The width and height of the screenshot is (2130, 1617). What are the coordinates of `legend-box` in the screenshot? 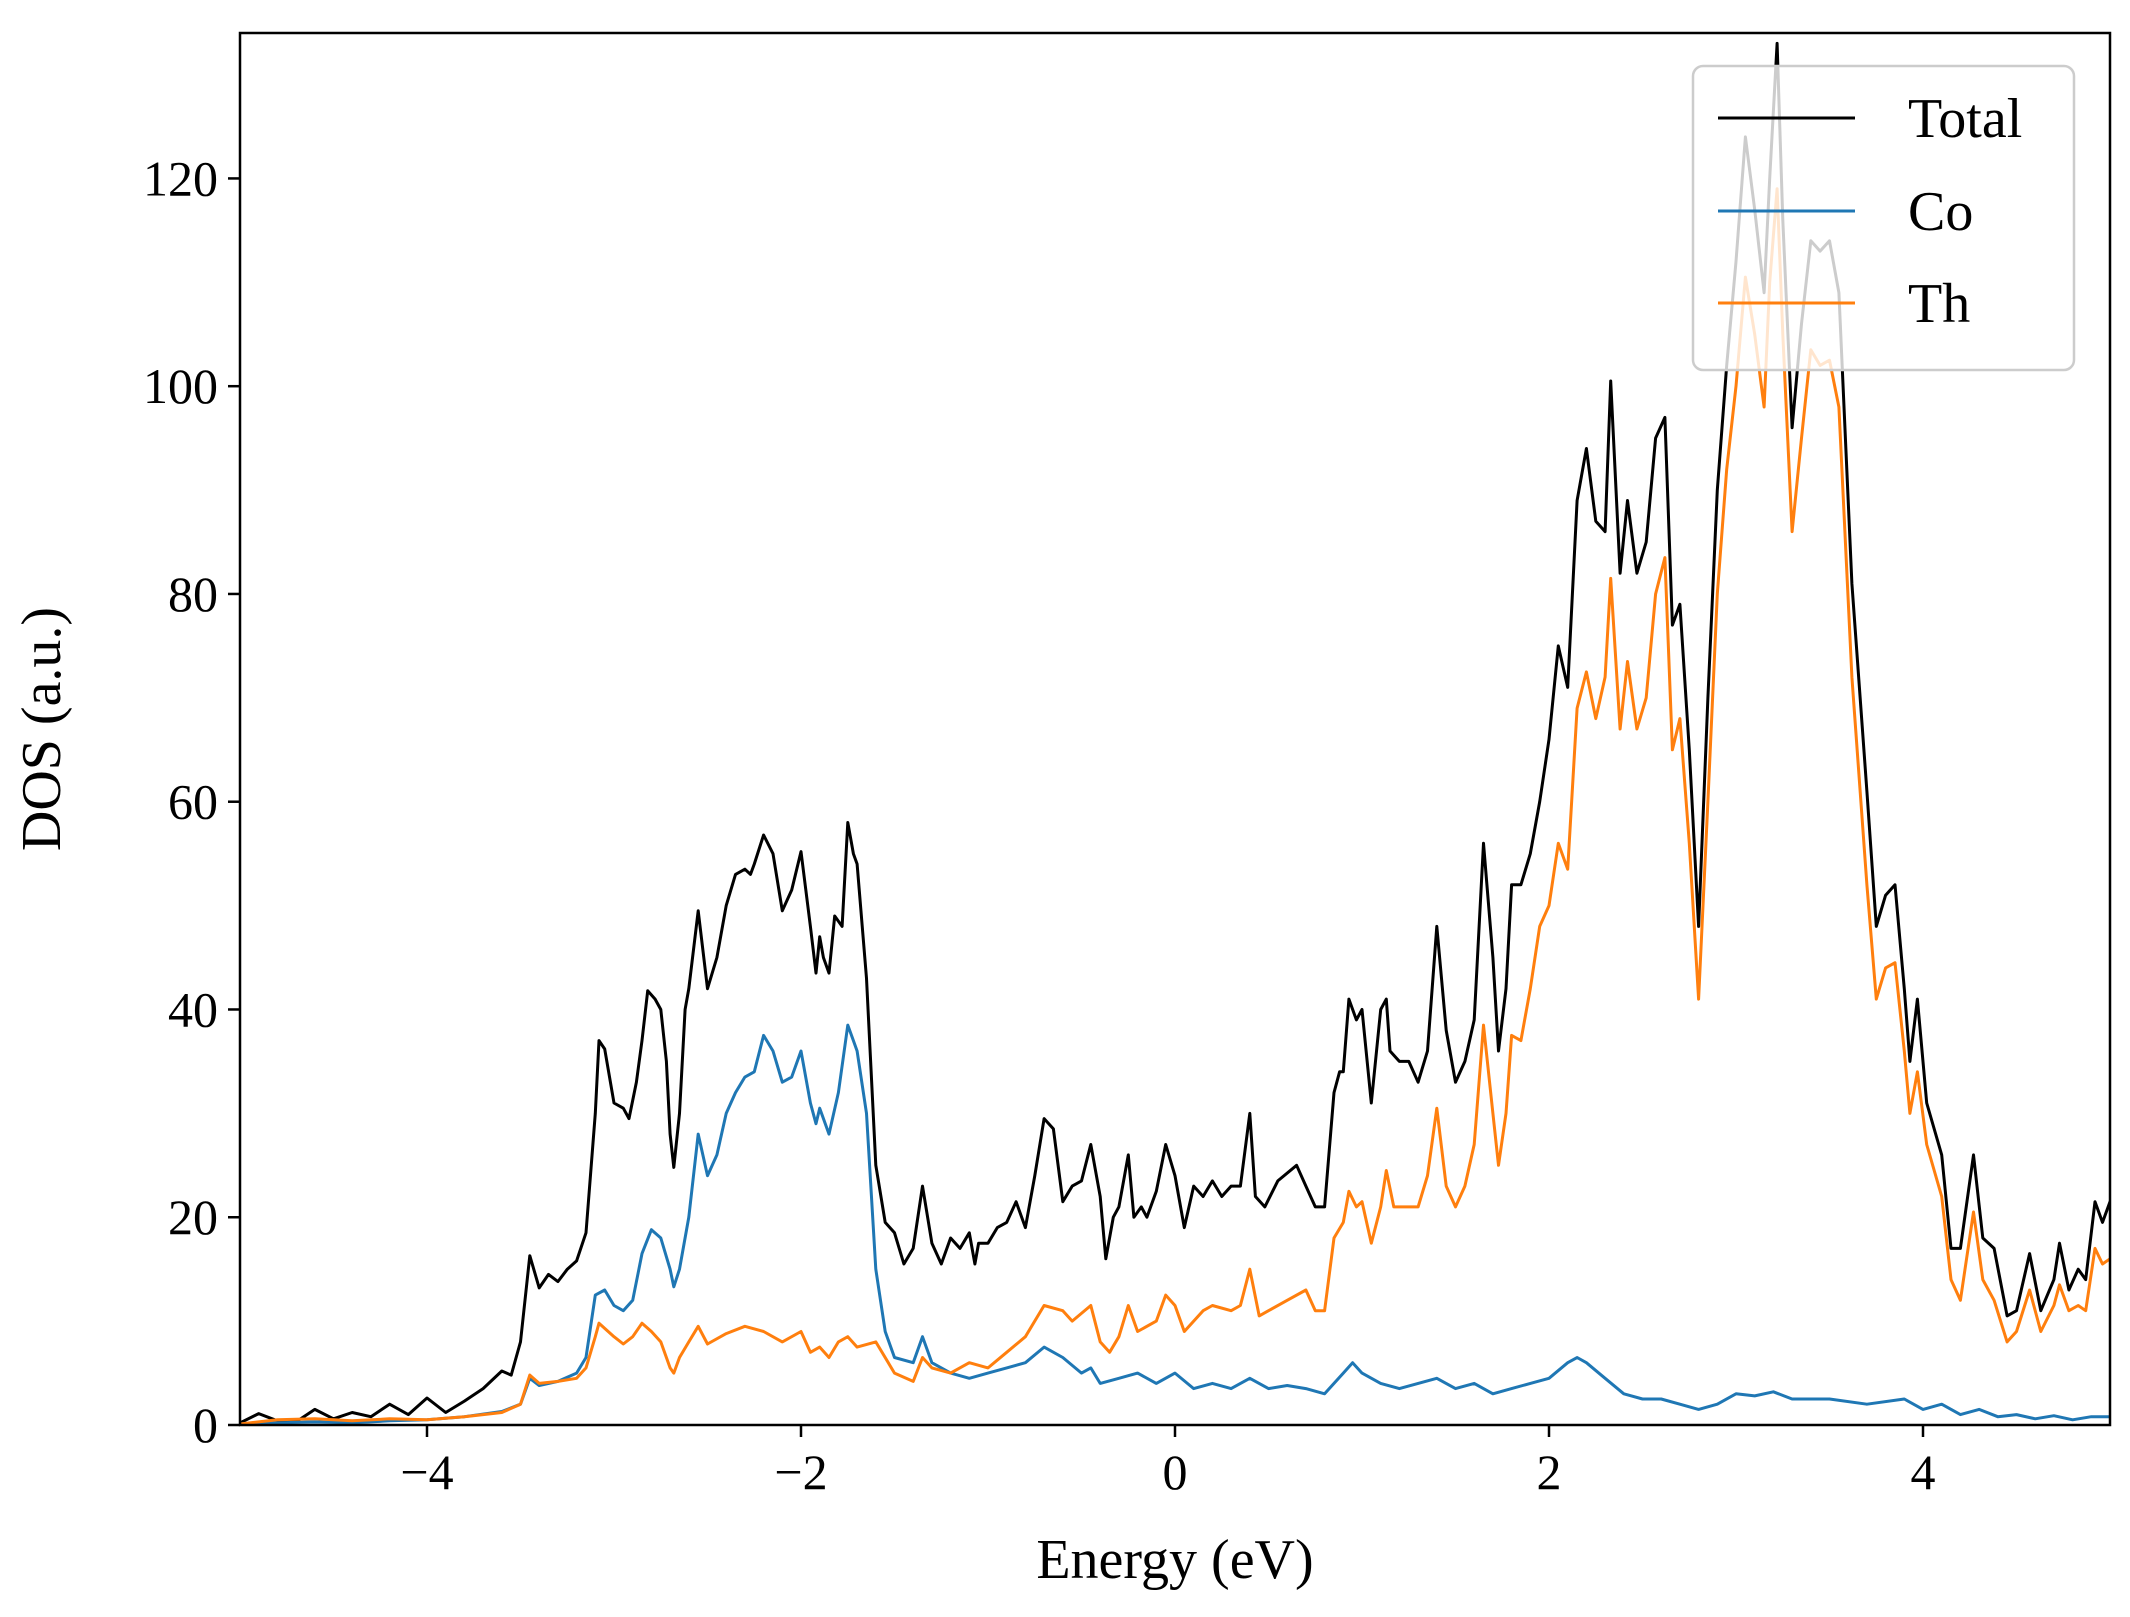 It's located at (1883, 218).